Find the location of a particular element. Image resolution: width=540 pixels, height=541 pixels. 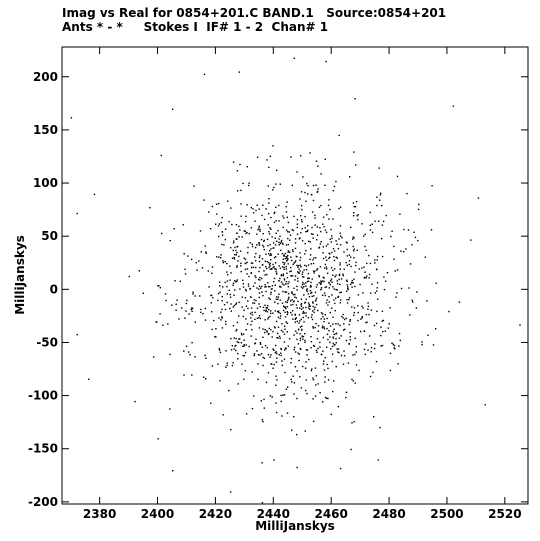

y-tick-label: -150 is located at coordinates (43, 449).